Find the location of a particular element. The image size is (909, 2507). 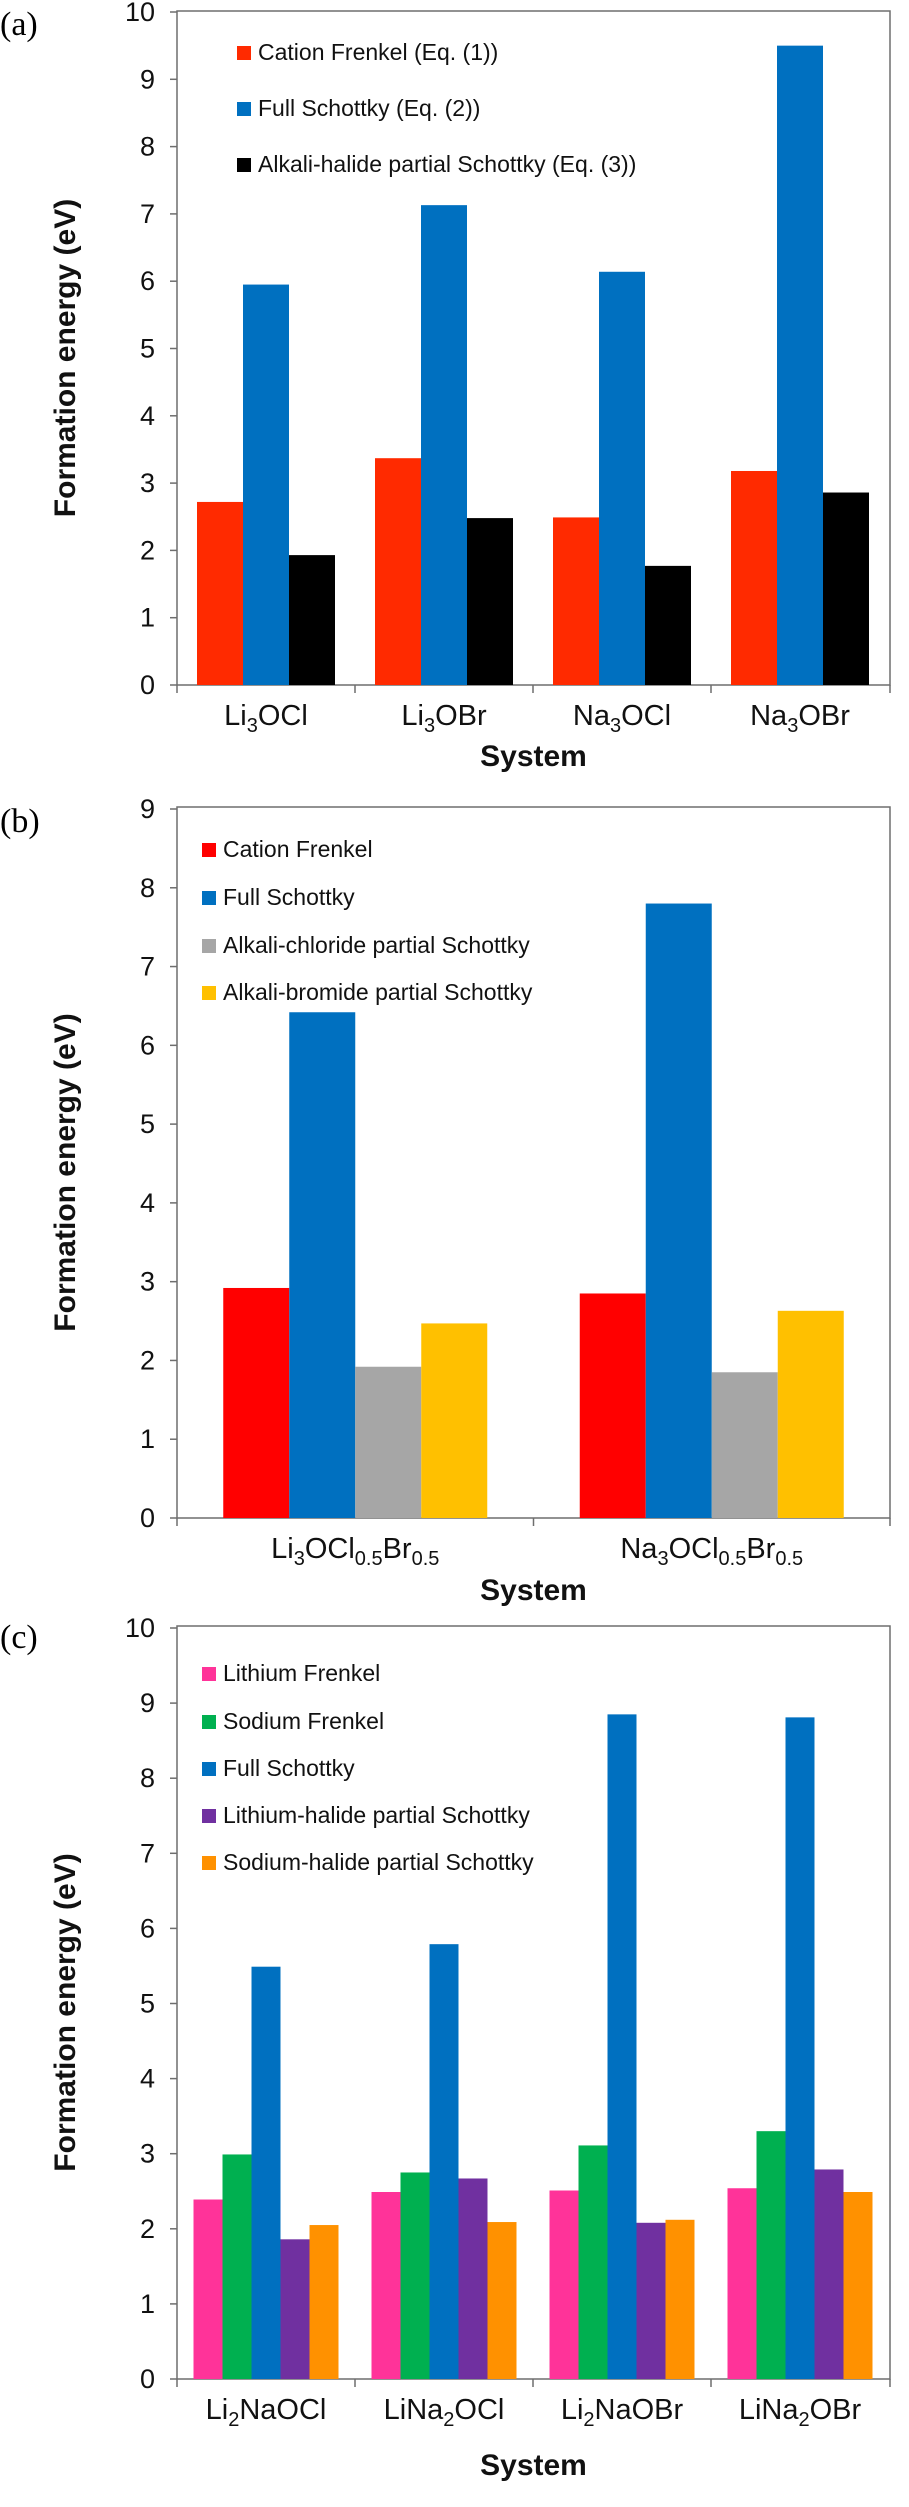

legend-entry: Alkali-halide partial Schottky (Eq. (3)) is located at coordinates (447, 164).